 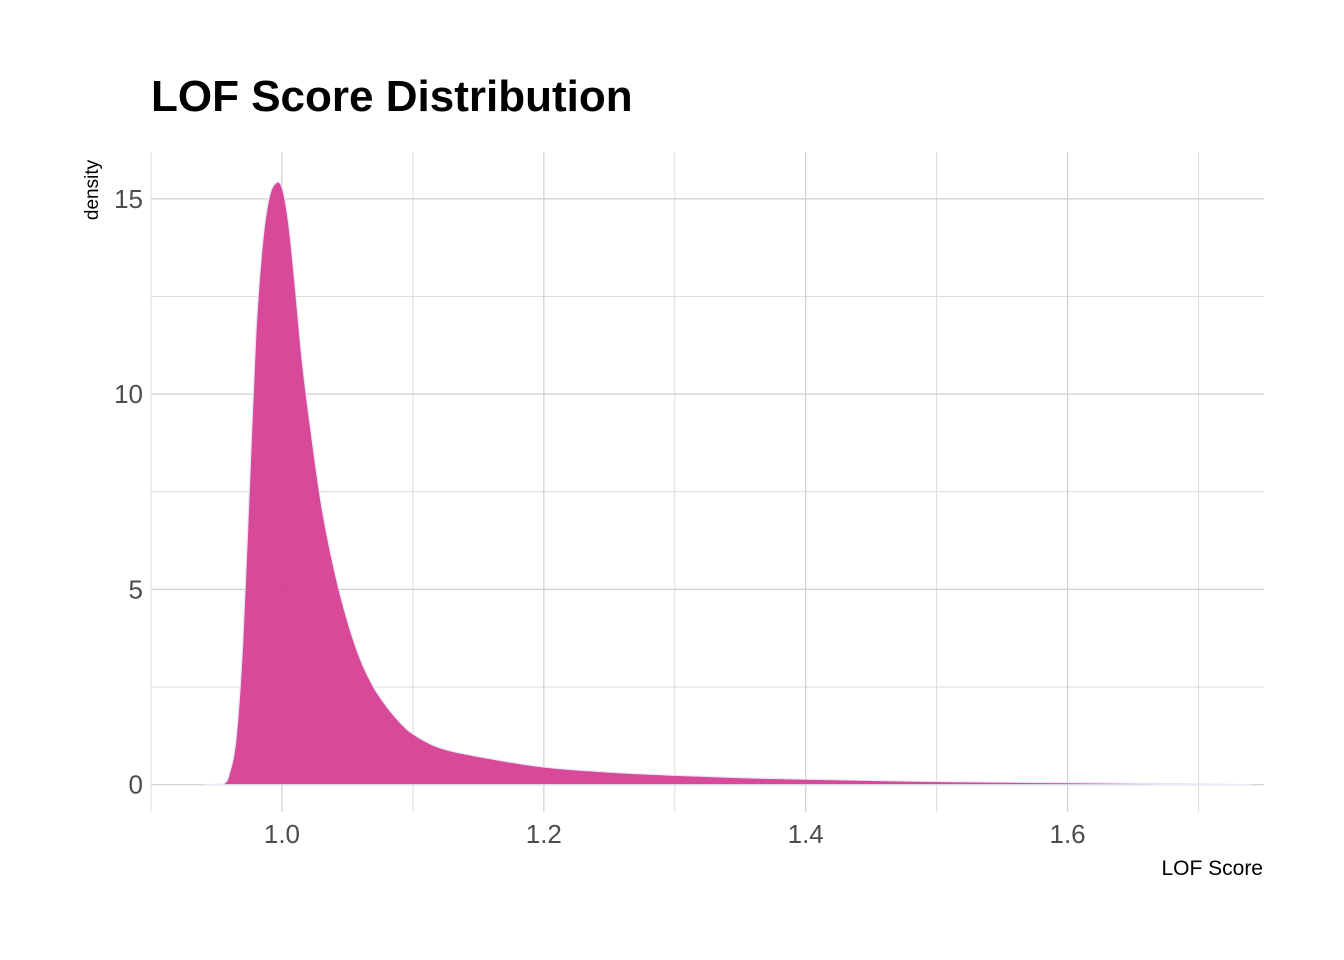 I want to click on x-axis-title: LOF Score, so click(x=1212, y=868).